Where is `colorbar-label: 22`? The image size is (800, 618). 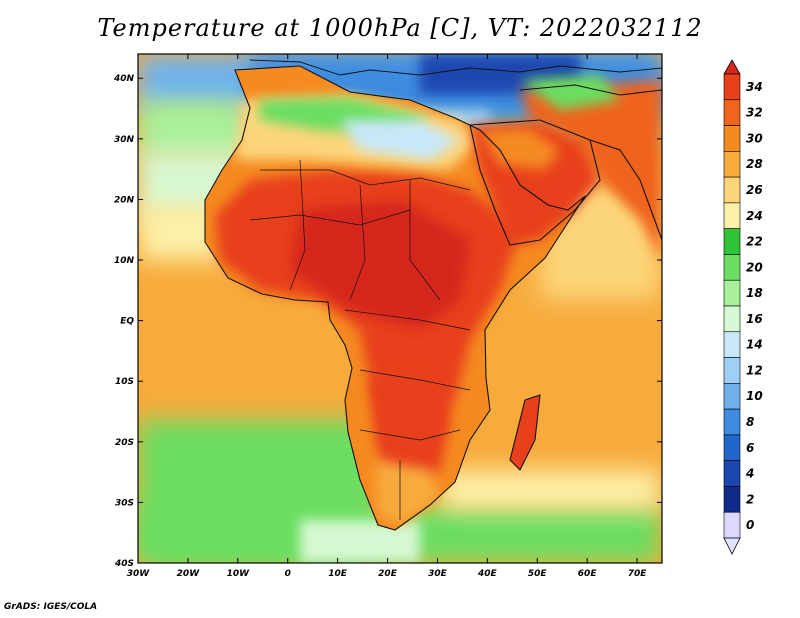 colorbar-label: 22 is located at coordinates (754, 242).